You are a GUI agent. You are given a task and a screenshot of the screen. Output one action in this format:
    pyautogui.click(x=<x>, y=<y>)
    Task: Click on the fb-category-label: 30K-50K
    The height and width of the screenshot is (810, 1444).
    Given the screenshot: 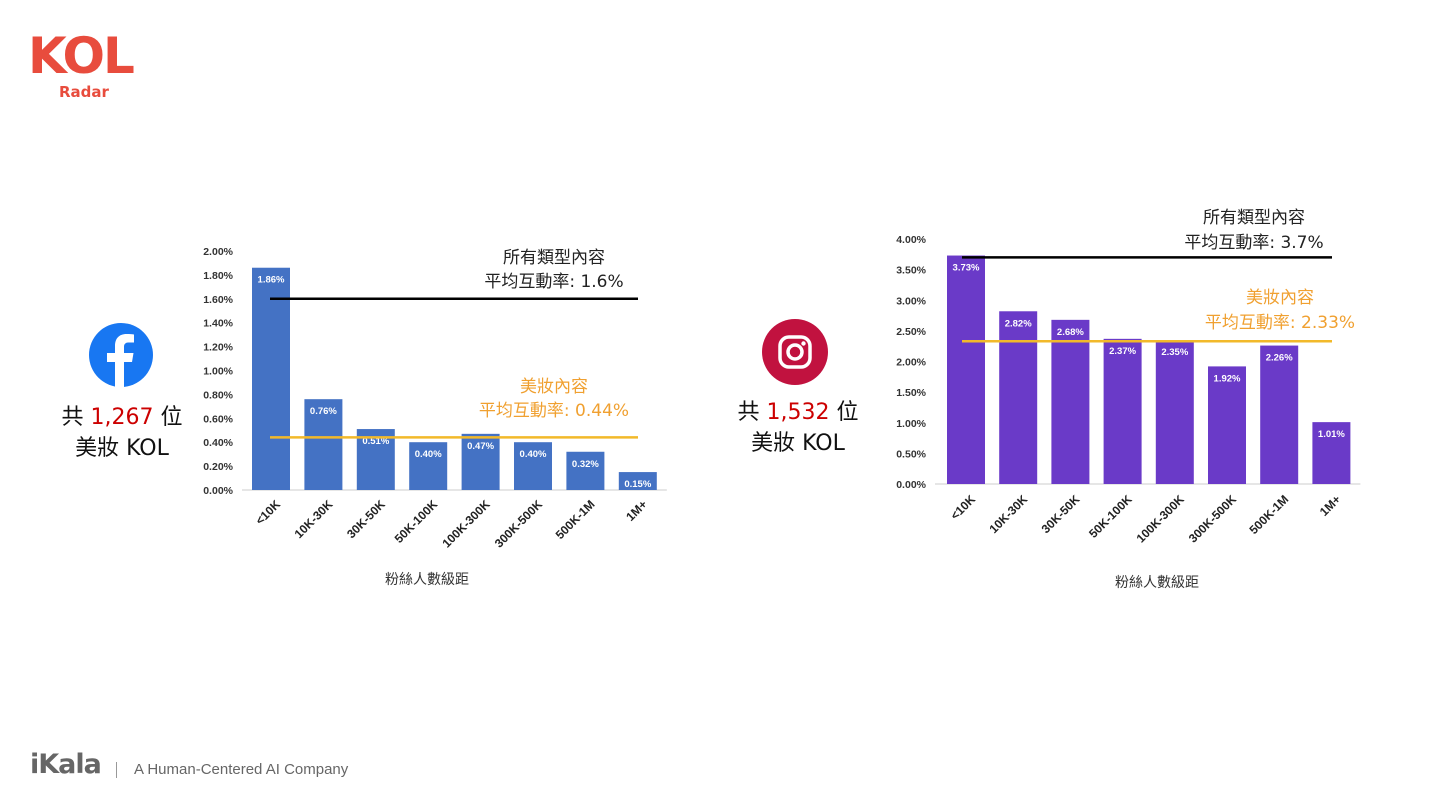 What is the action you would take?
    pyautogui.click(x=366, y=519)
    